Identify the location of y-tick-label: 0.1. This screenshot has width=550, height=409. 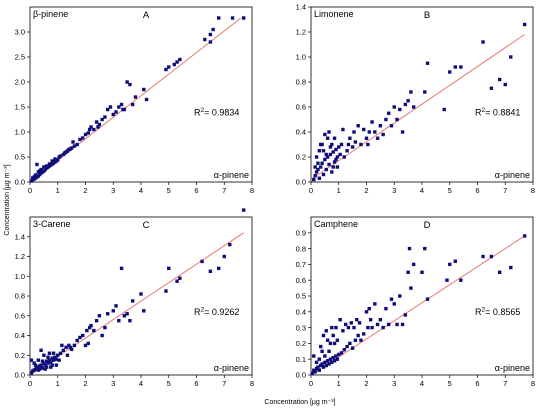
(301, 359).